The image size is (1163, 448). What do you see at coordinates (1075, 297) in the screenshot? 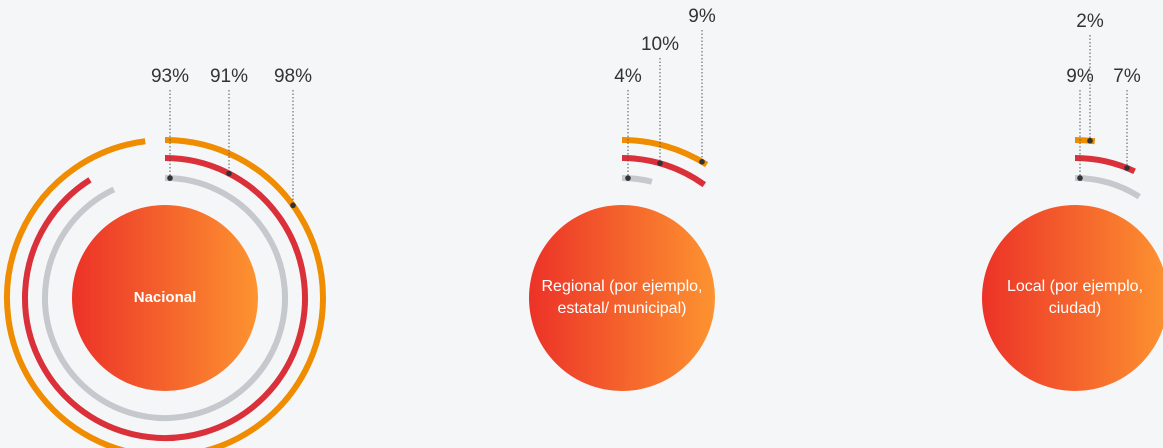
I see `category-label: Local (por ejemplo, ciudad)` at bounding box center [1075, 297].